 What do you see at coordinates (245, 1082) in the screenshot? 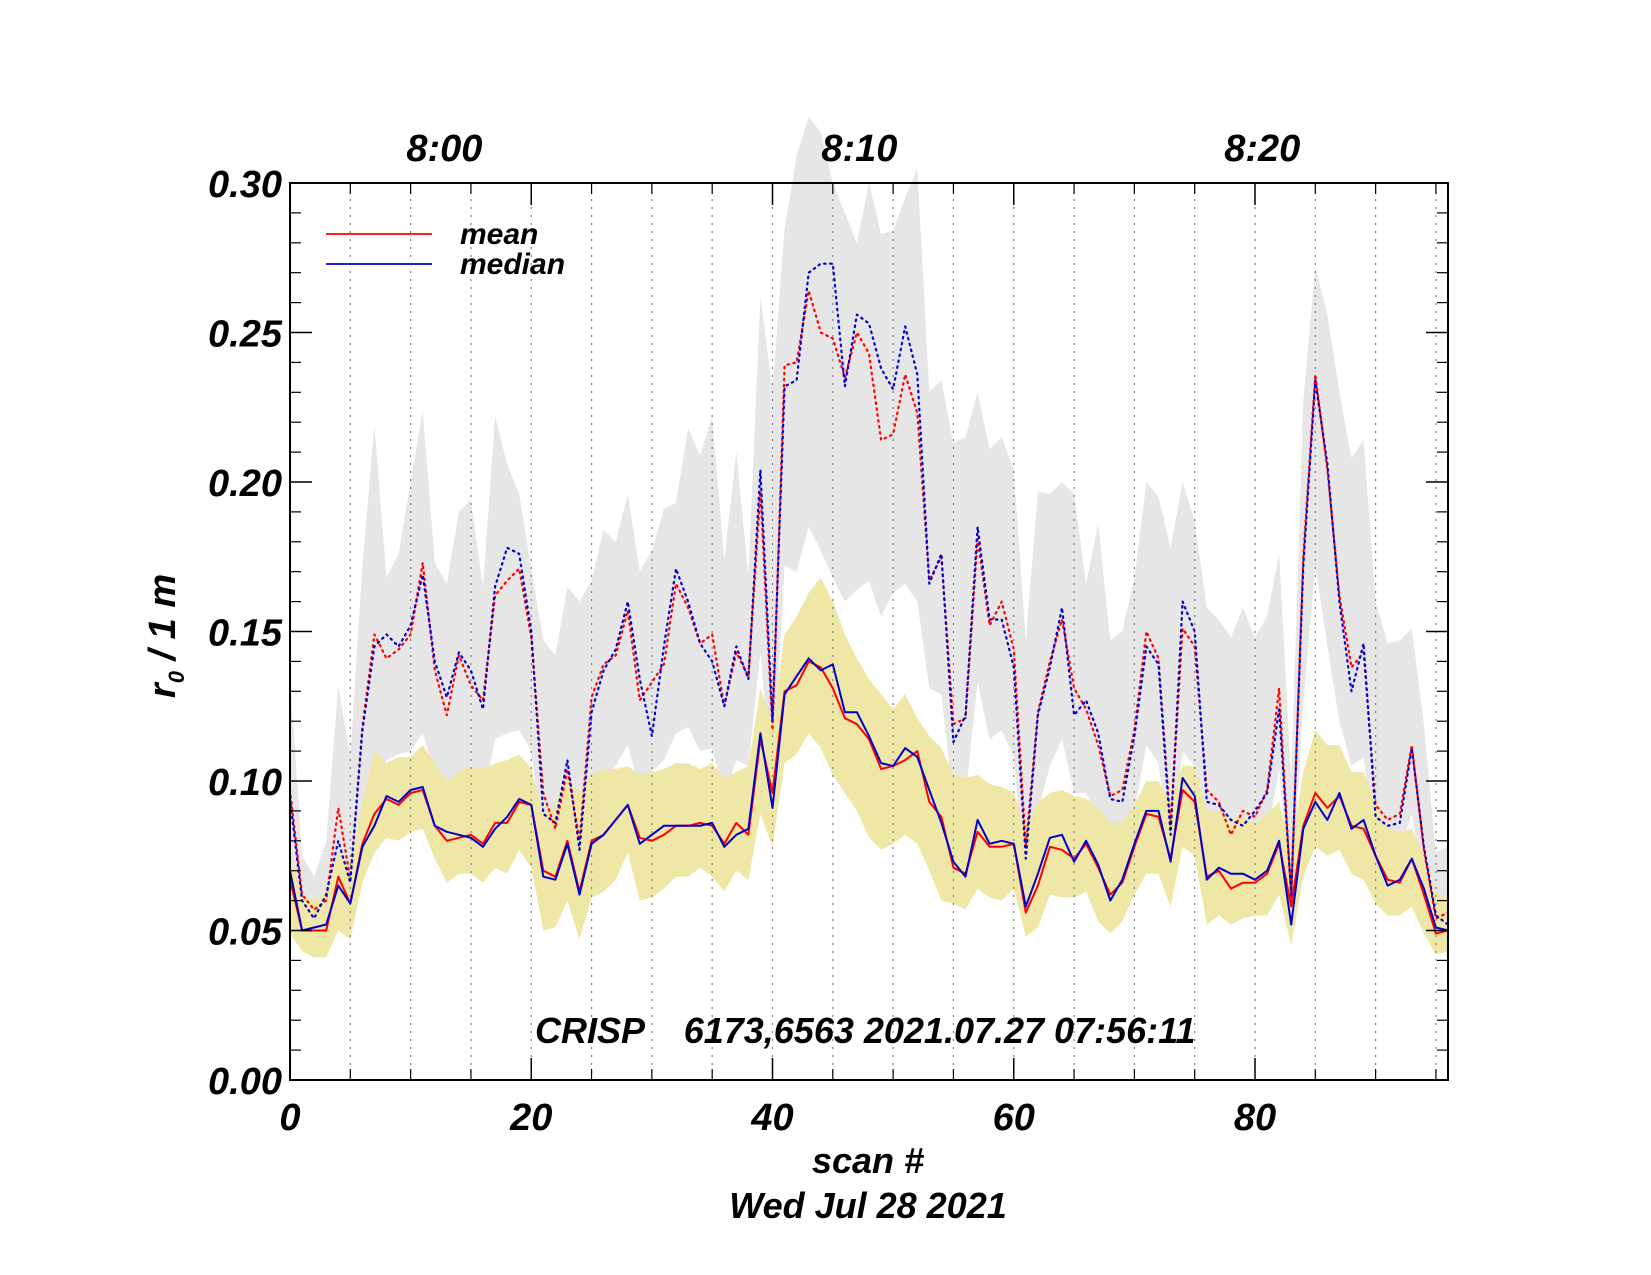
I see `y-tick-label: 0.00` at bounding box center [245, 1082].